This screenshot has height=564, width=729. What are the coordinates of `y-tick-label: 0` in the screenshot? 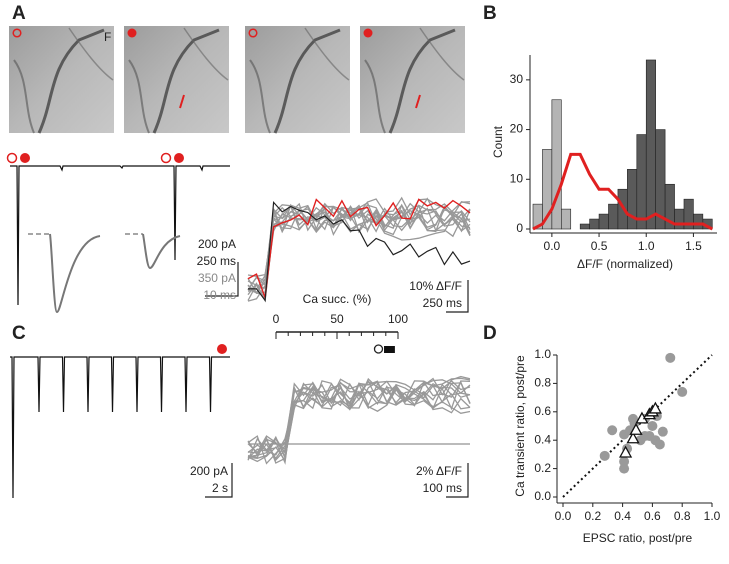 It's located at (519, 228).